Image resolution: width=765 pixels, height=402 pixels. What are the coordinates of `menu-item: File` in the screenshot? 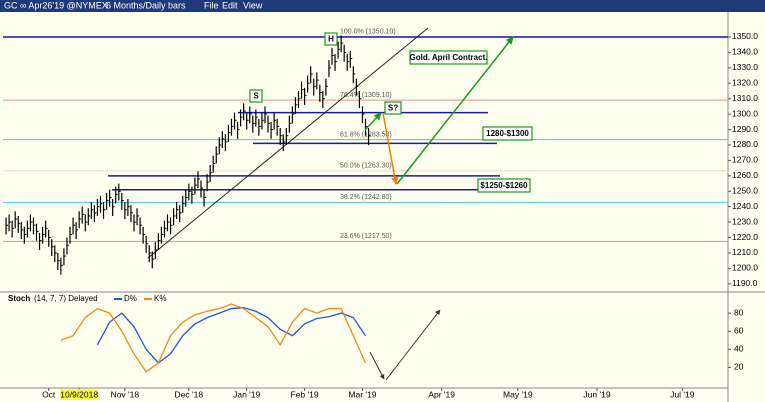 It's located at (211, 5).